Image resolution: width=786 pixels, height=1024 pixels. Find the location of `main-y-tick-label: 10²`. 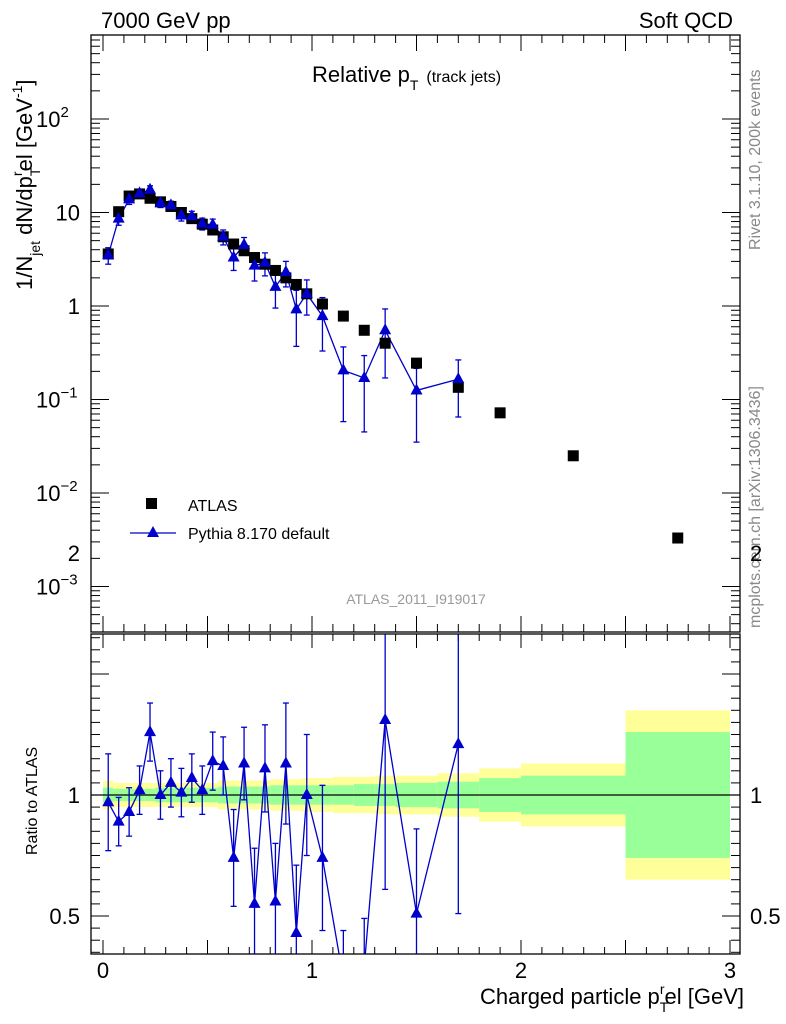

main-y-tick-label: 10² is located at coordinates (52, 118).